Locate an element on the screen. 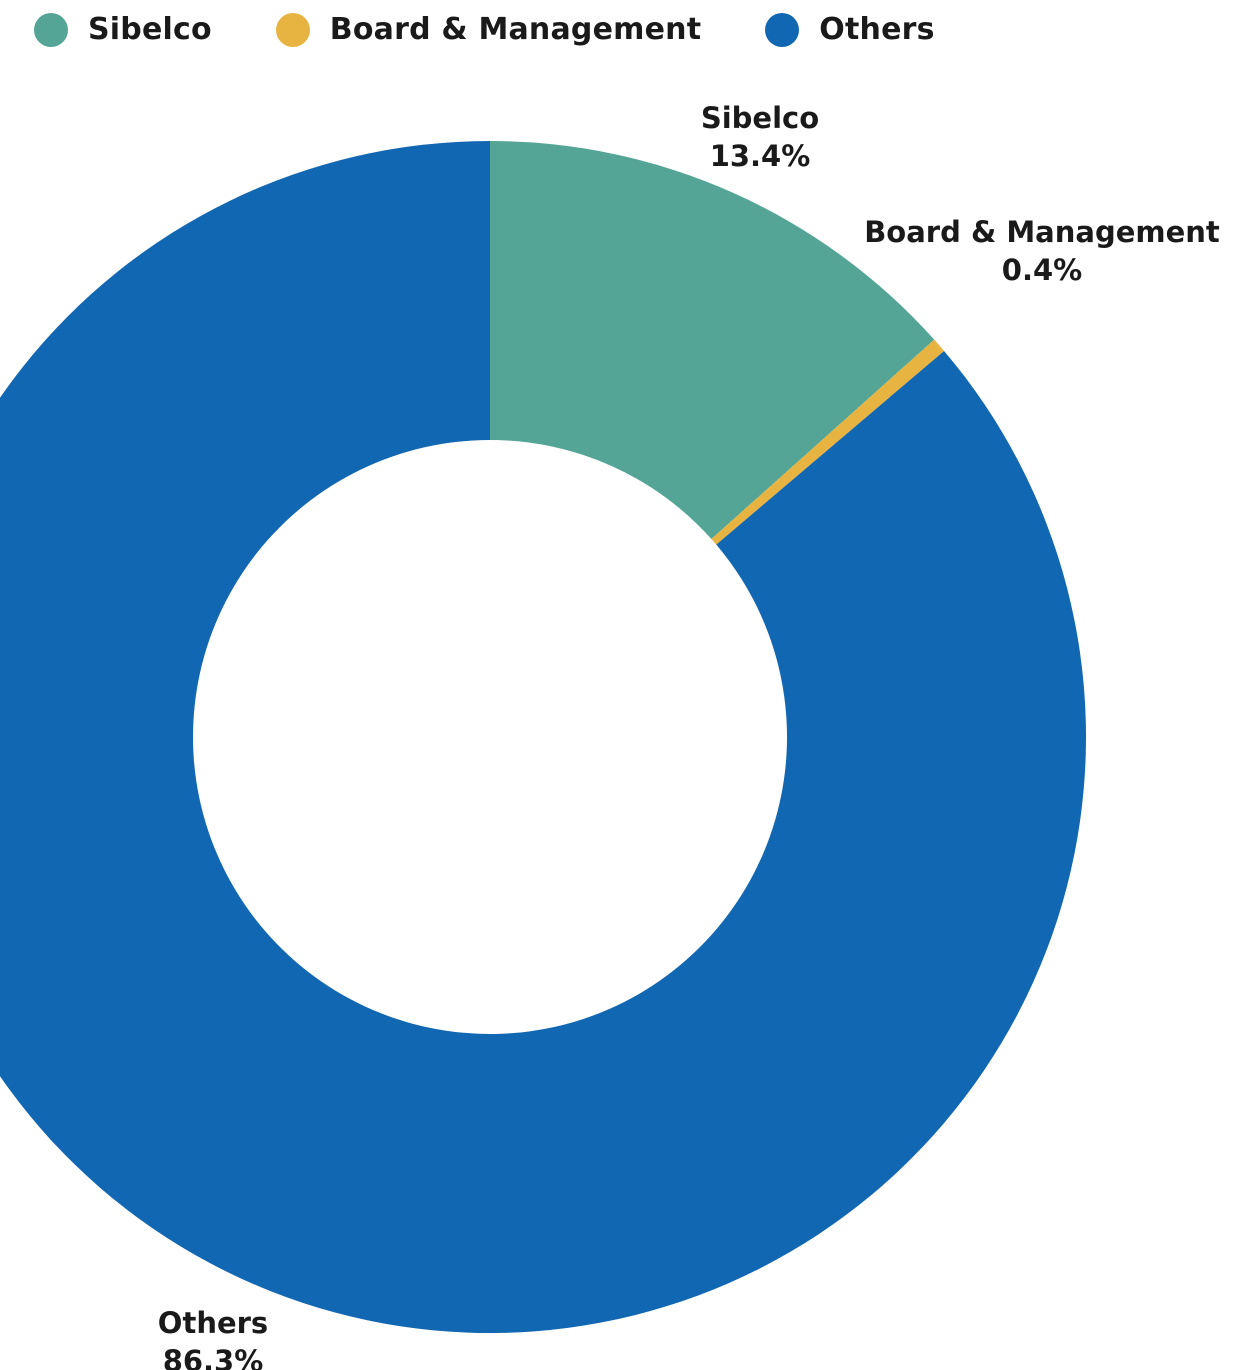 The height and width of the screenshot is (1370, 1233). slice-name-label-sibelco: Sibelco is located at coordinates (760, 118).